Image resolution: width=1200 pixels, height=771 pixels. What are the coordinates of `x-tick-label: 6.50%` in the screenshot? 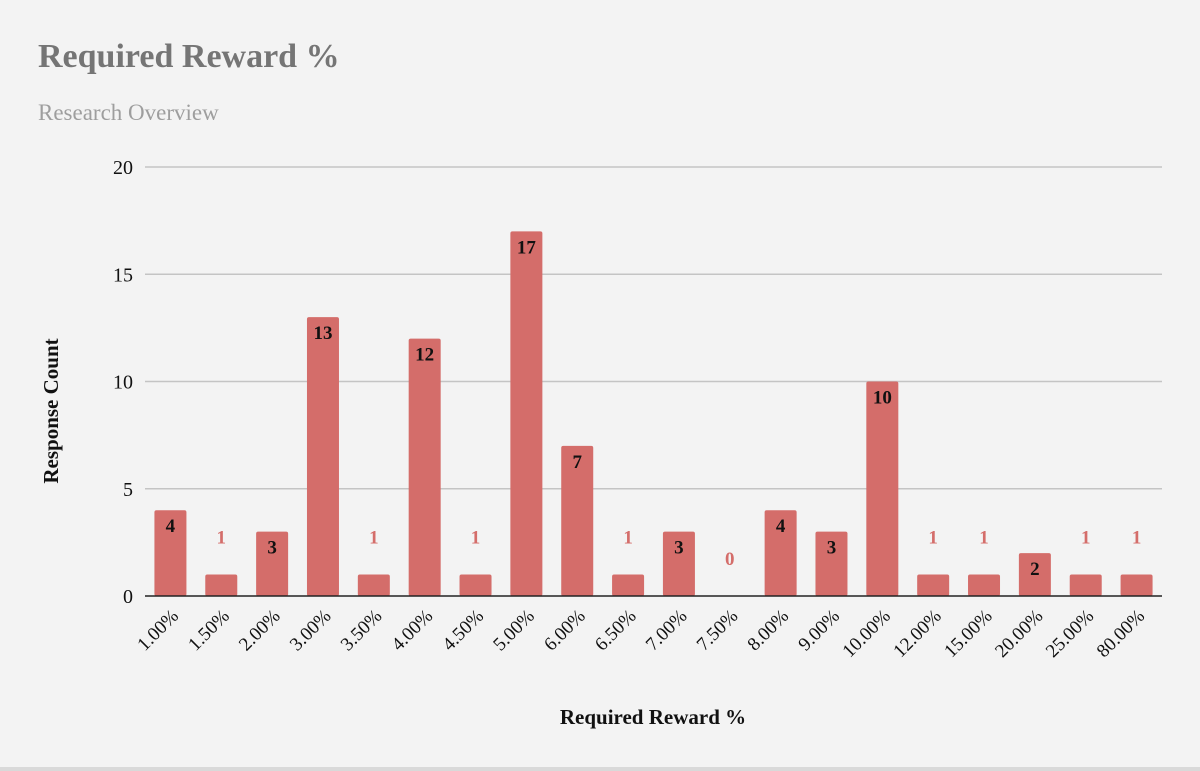 It's located at (616, 631).